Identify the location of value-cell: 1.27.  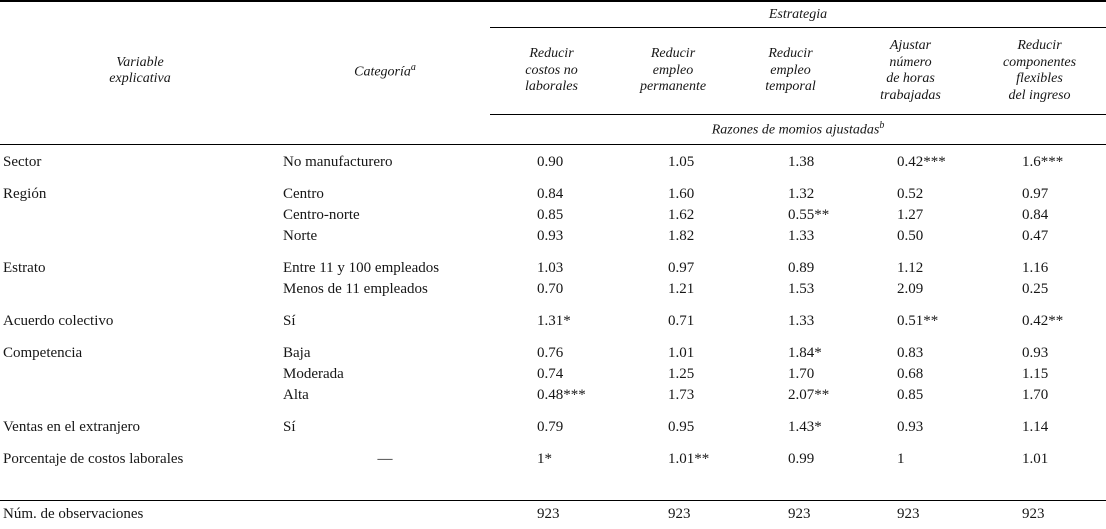
(910, 214).